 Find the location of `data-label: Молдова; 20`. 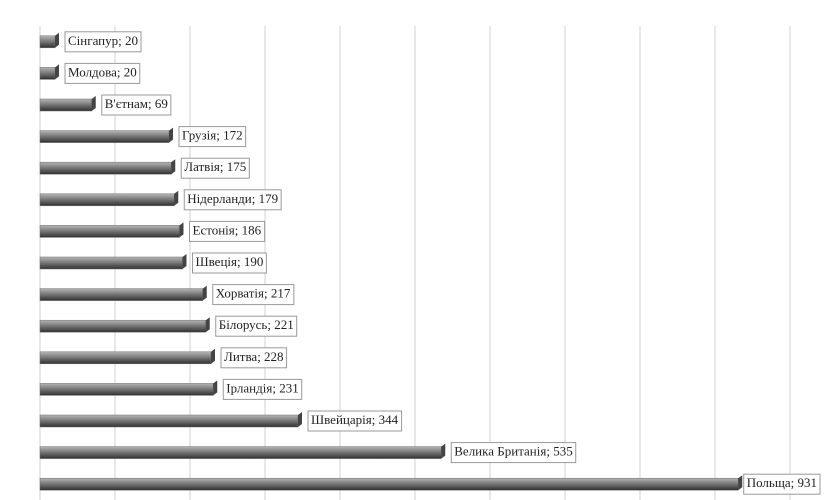

data-label: Молдова; 20 is located at coordinates (102, 71).